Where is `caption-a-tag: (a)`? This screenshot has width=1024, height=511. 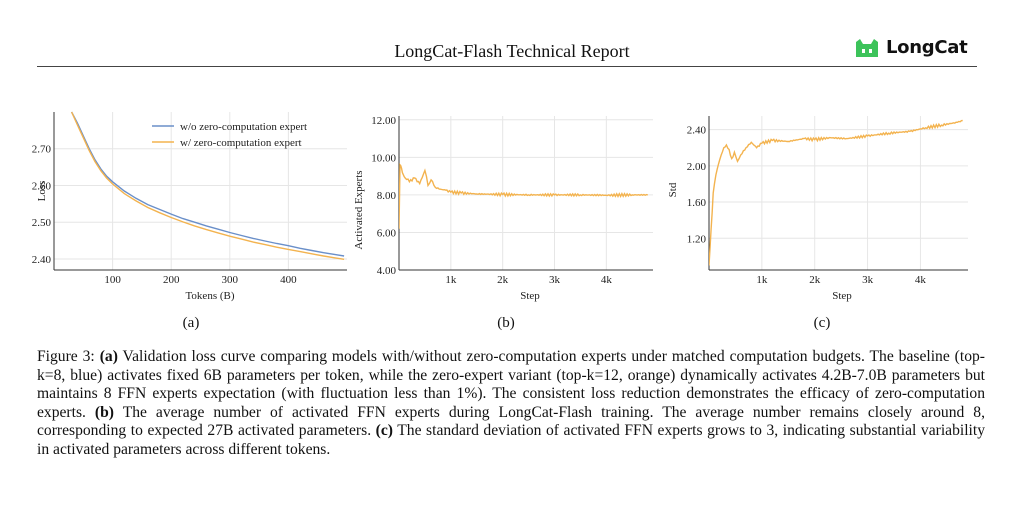
caption-a-tag: (a) is located at coordinates (108, 356).